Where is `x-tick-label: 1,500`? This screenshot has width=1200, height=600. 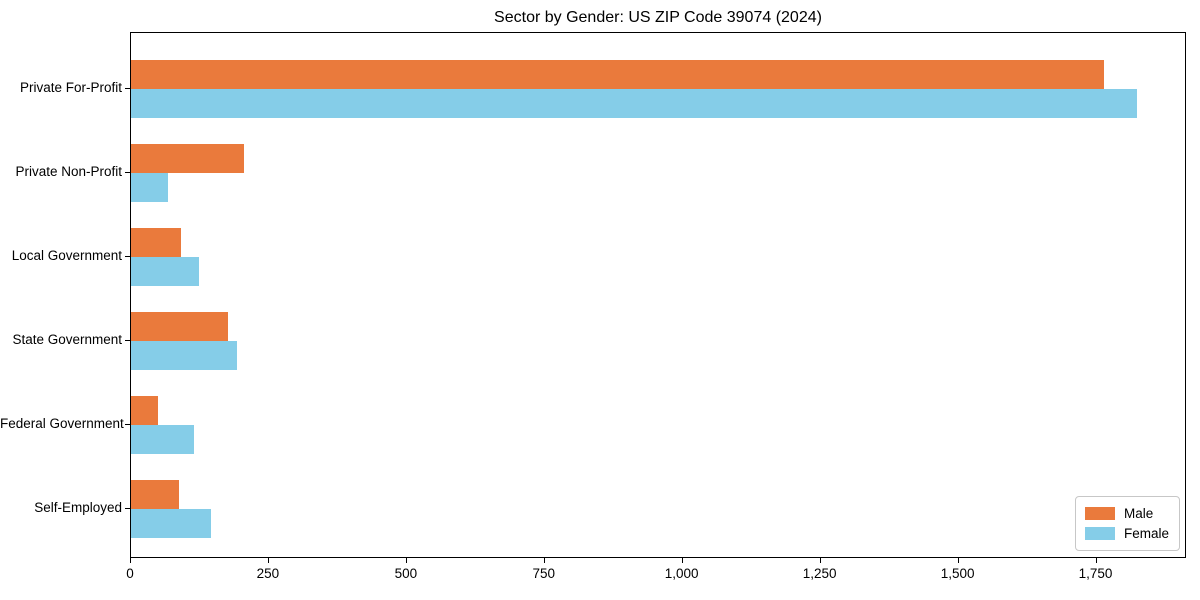 x-tick-label: 1,500 is located at coordinates (957, 573).